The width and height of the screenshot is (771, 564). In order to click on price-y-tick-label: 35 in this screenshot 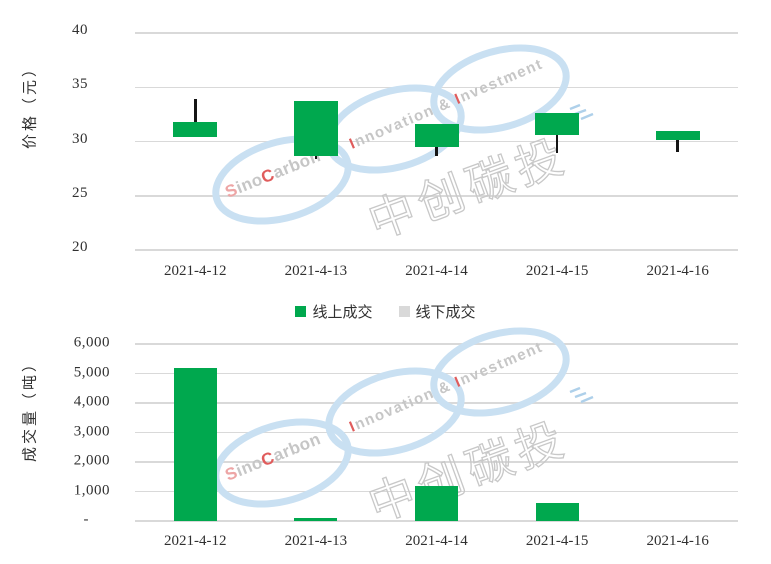, I will do `click(80, 84)`.